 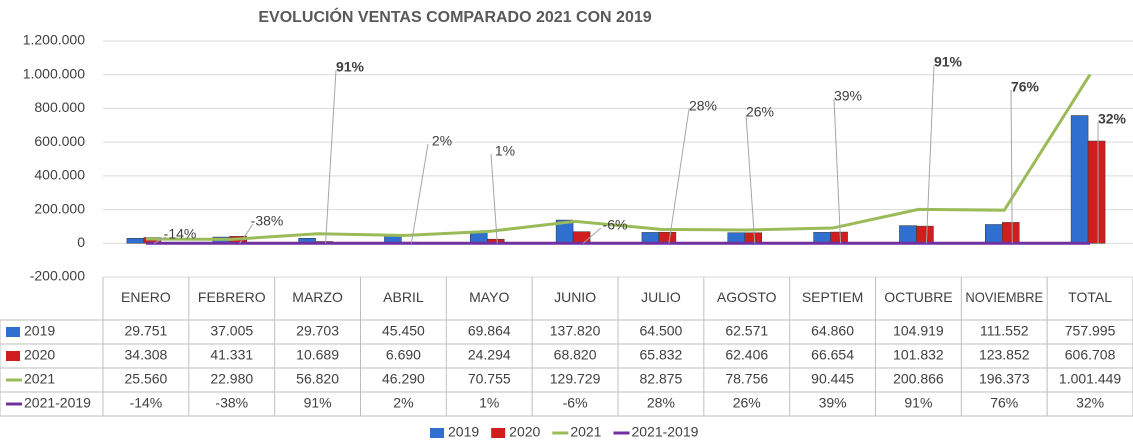 I want to click on table-cell: 41.331, so click(x=231, y=355).